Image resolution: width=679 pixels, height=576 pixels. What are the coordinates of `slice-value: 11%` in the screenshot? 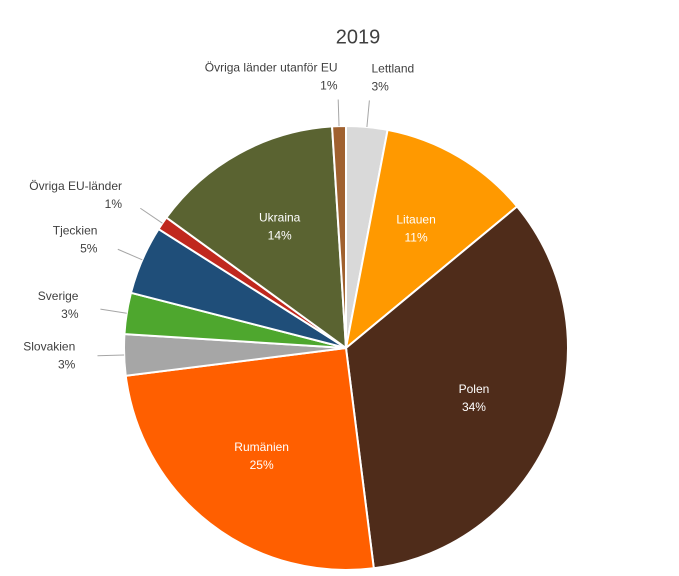 It's located at (415, 238).